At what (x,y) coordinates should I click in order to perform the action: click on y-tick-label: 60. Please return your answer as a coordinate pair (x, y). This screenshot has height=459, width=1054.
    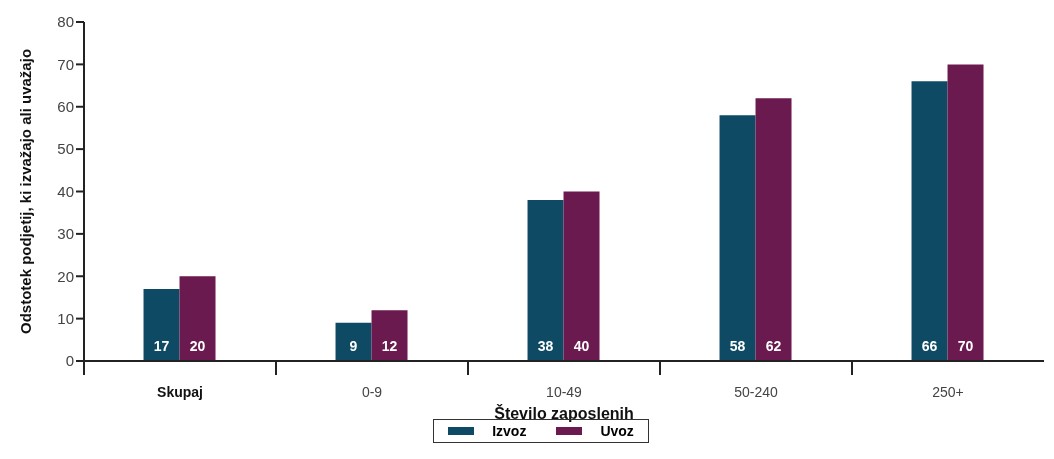
    Looking at the image, I should click on (65, 107).